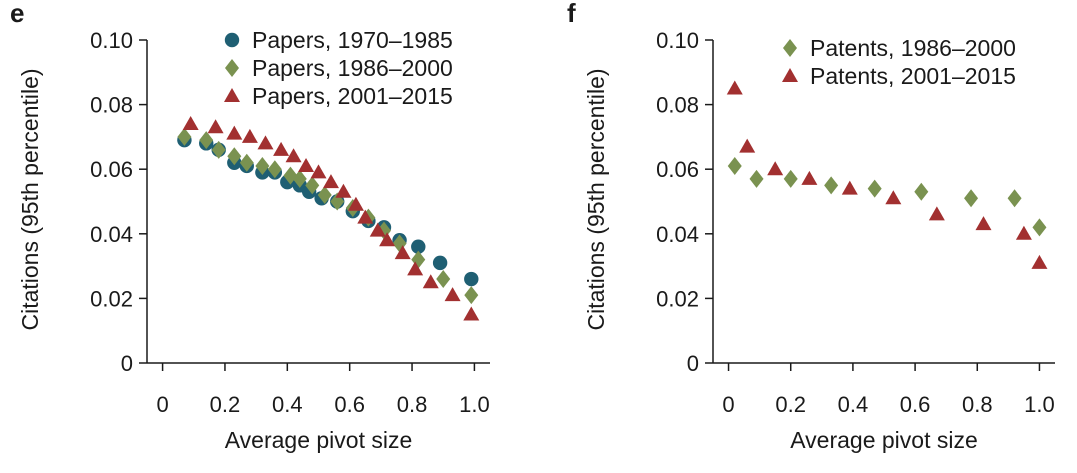 The width and height of the screenshot is (1077, 473). I want to click on legend-label: Papers, 2001–2015, so click(352, 96).